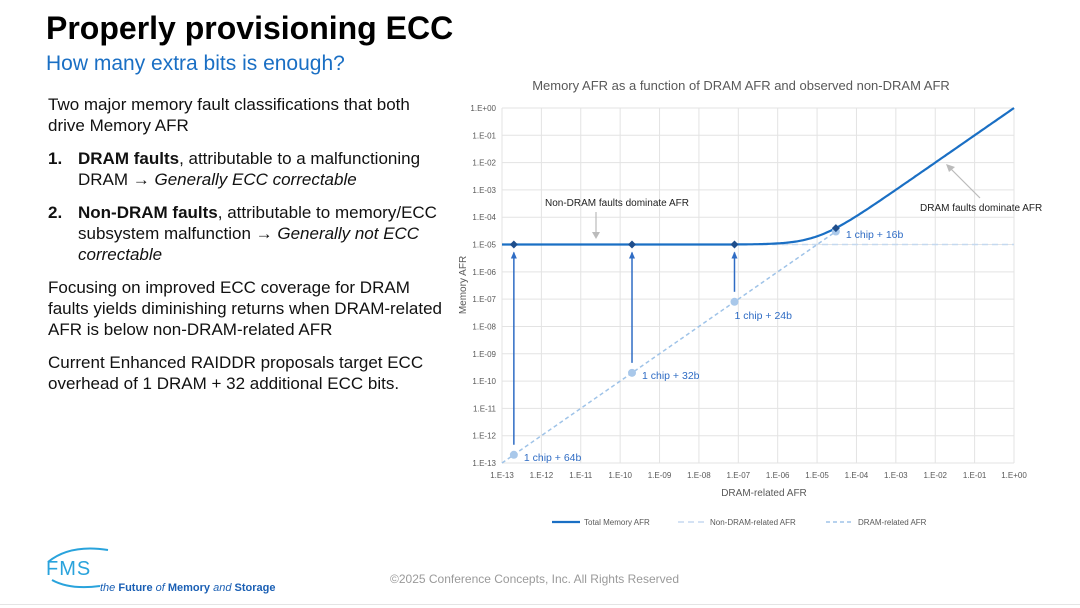 Image resolution: width=1080 pixels, height=608 pixels. I want to click on item-italic: Generally not ECC correctable, so click(249, 244).